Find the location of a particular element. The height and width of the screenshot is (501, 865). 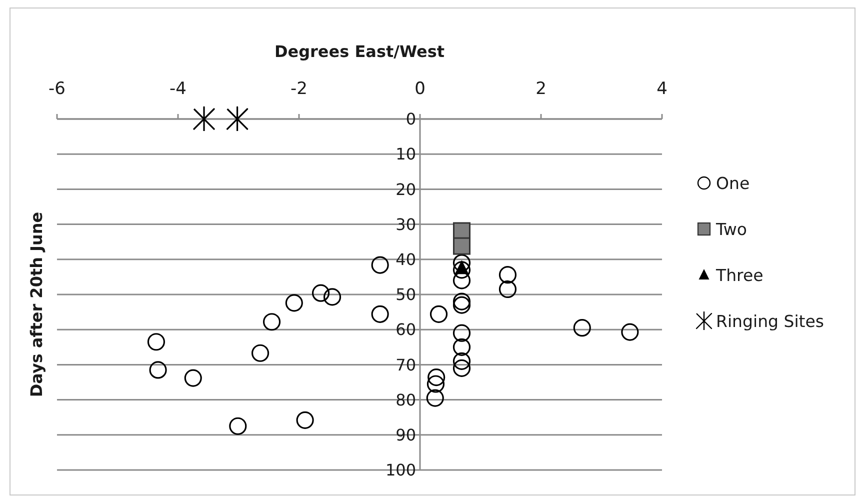

x-tick-label: 4 is located at coordinates (662, 89).